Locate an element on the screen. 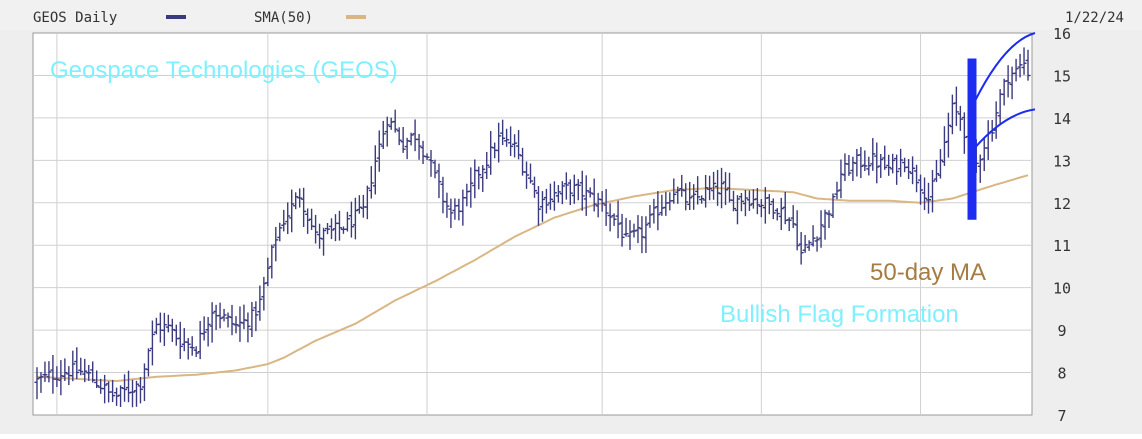 The height and width of the screenshot is (439, 1142). chart-title-annotation: Geospace Technologies (GEOS) is located at coordinates (224, 70).